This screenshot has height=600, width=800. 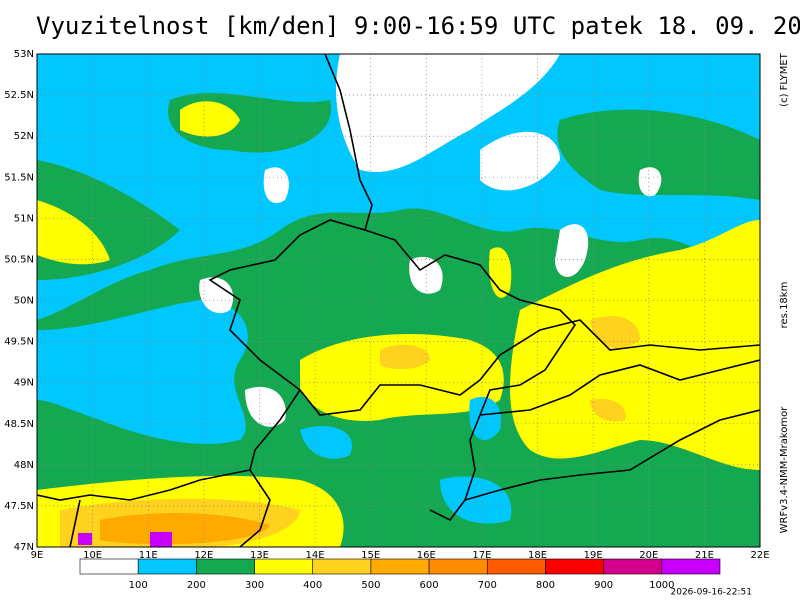 What do you see at coordinates (259, 555) in the screenshot?
I see `lon-label: 13E` at bounding box center [259, 555].